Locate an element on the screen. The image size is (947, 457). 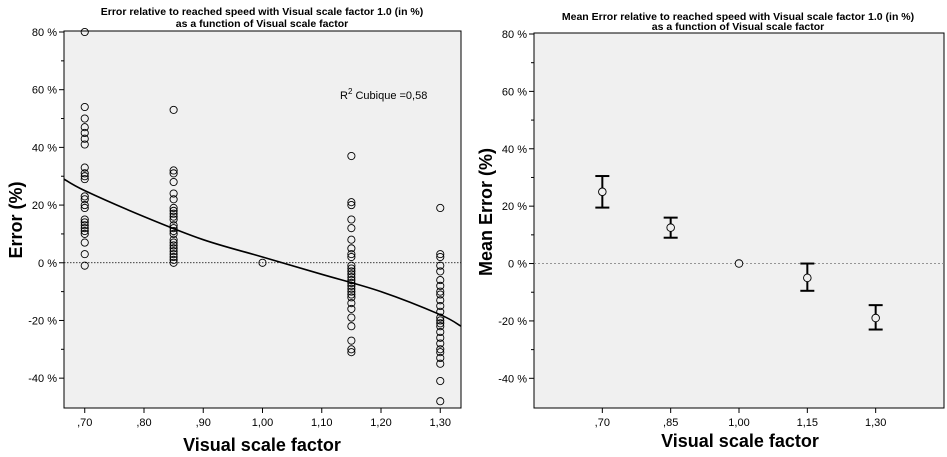
scatter-x-ticks: ,70 ,80 ,90 1,00 1,10 1,20 1,30 is located at coordinates (264, 418).